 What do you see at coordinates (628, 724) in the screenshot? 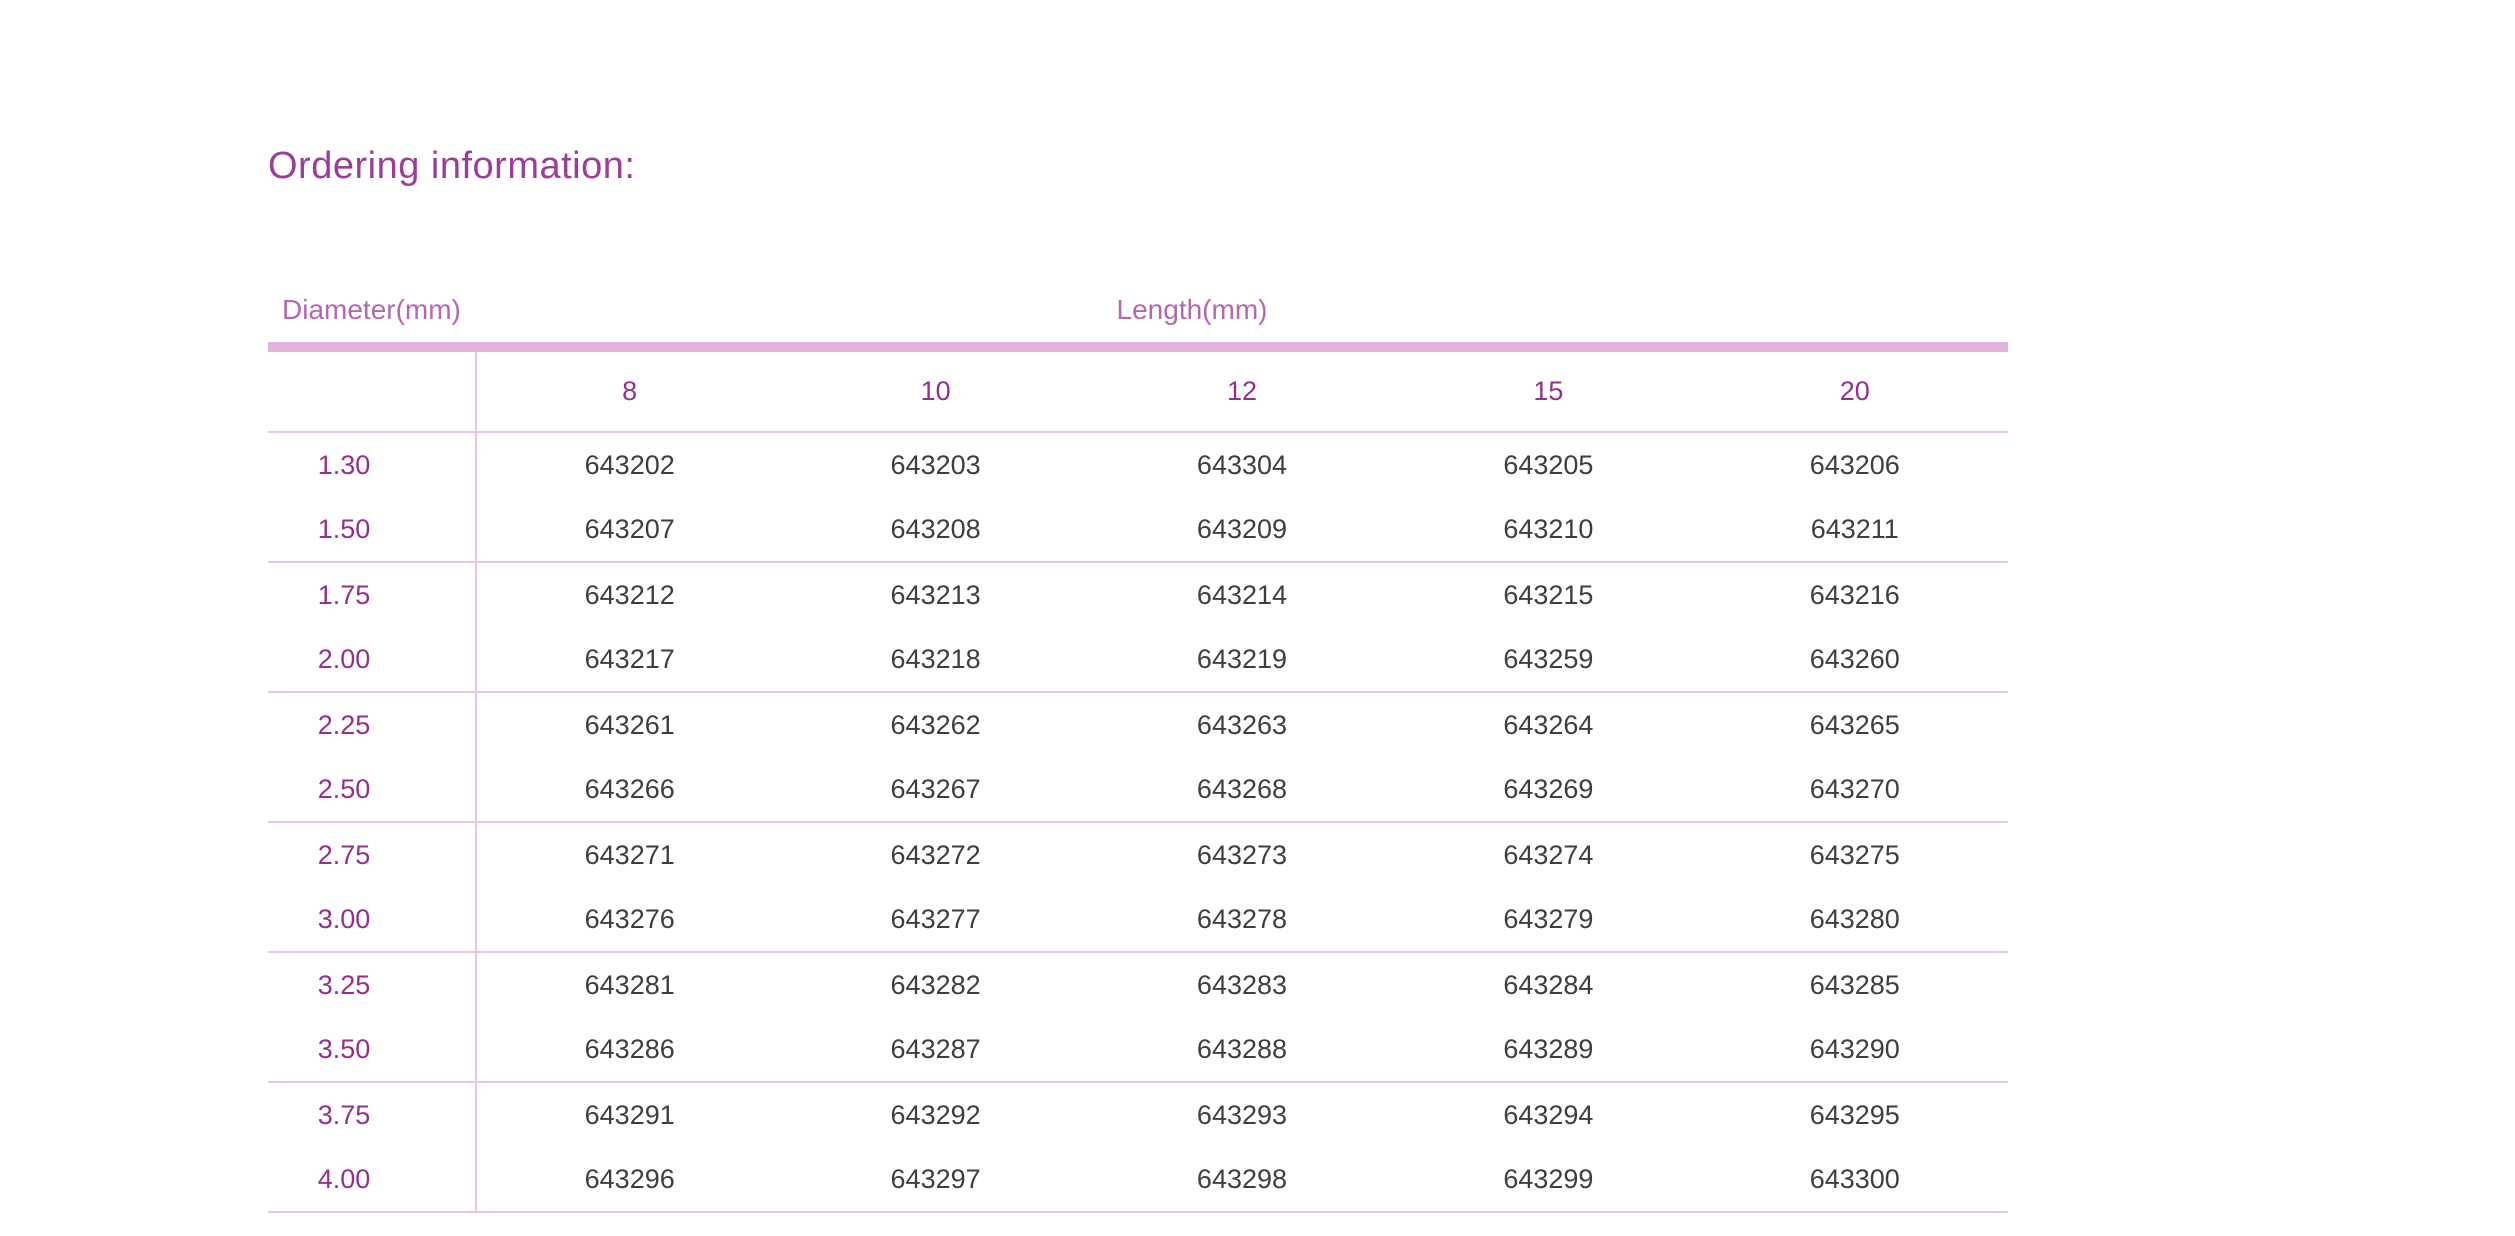
I see `order-code: 643261` at bounding box center [628, 724].